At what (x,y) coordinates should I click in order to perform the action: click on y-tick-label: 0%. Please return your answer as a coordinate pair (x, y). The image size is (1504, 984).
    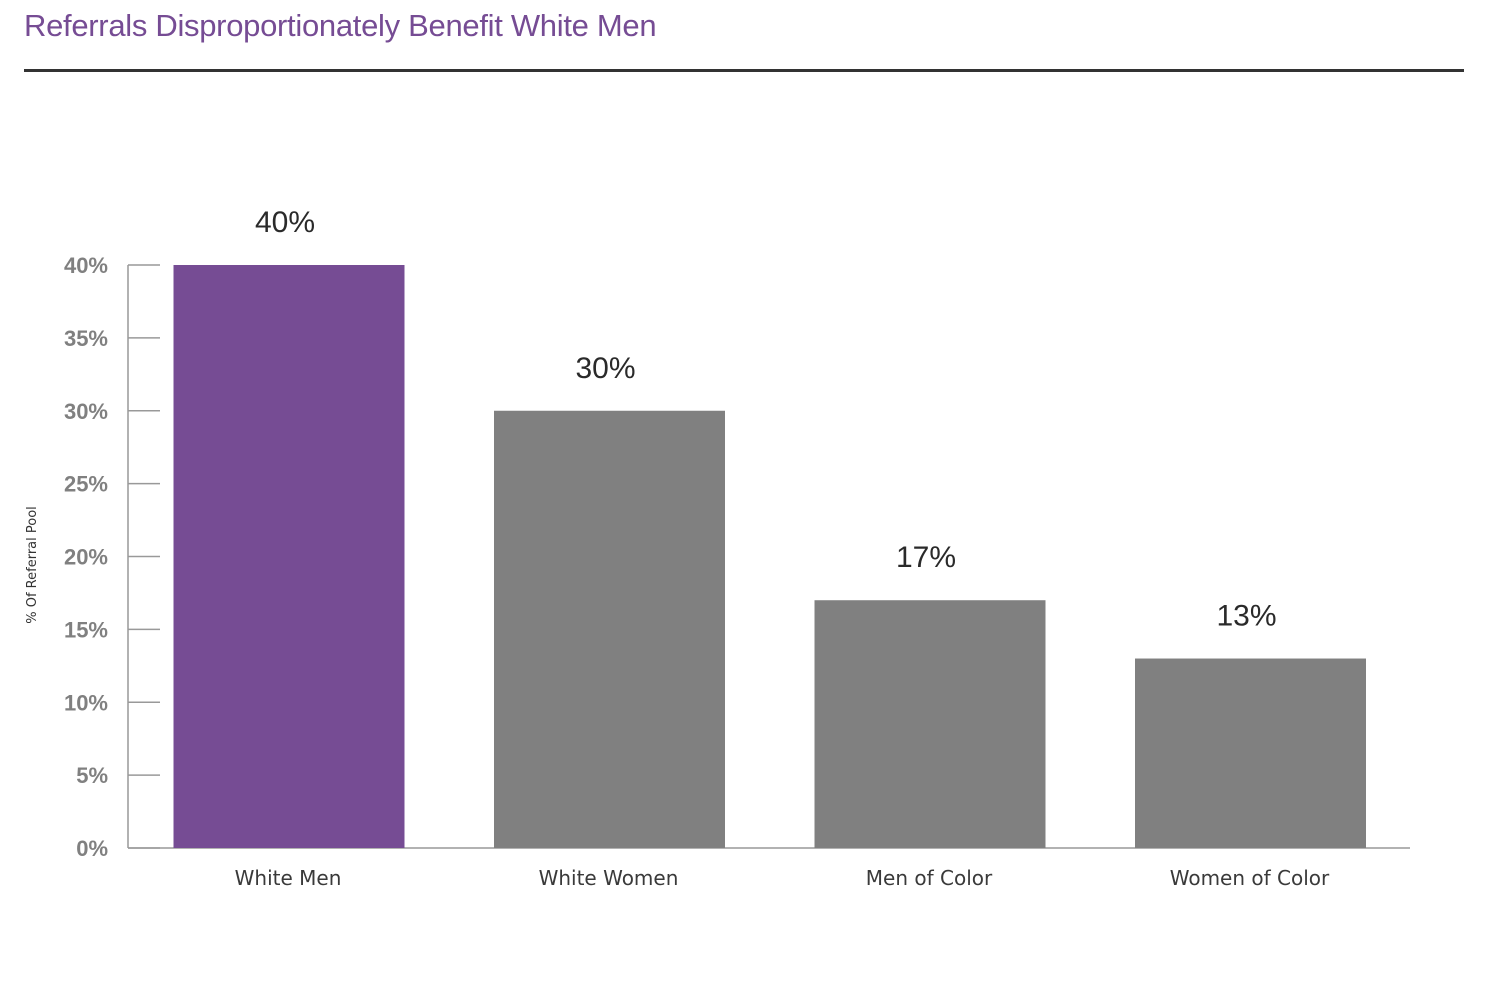
    Looking at the image, I should click on (92, 848).